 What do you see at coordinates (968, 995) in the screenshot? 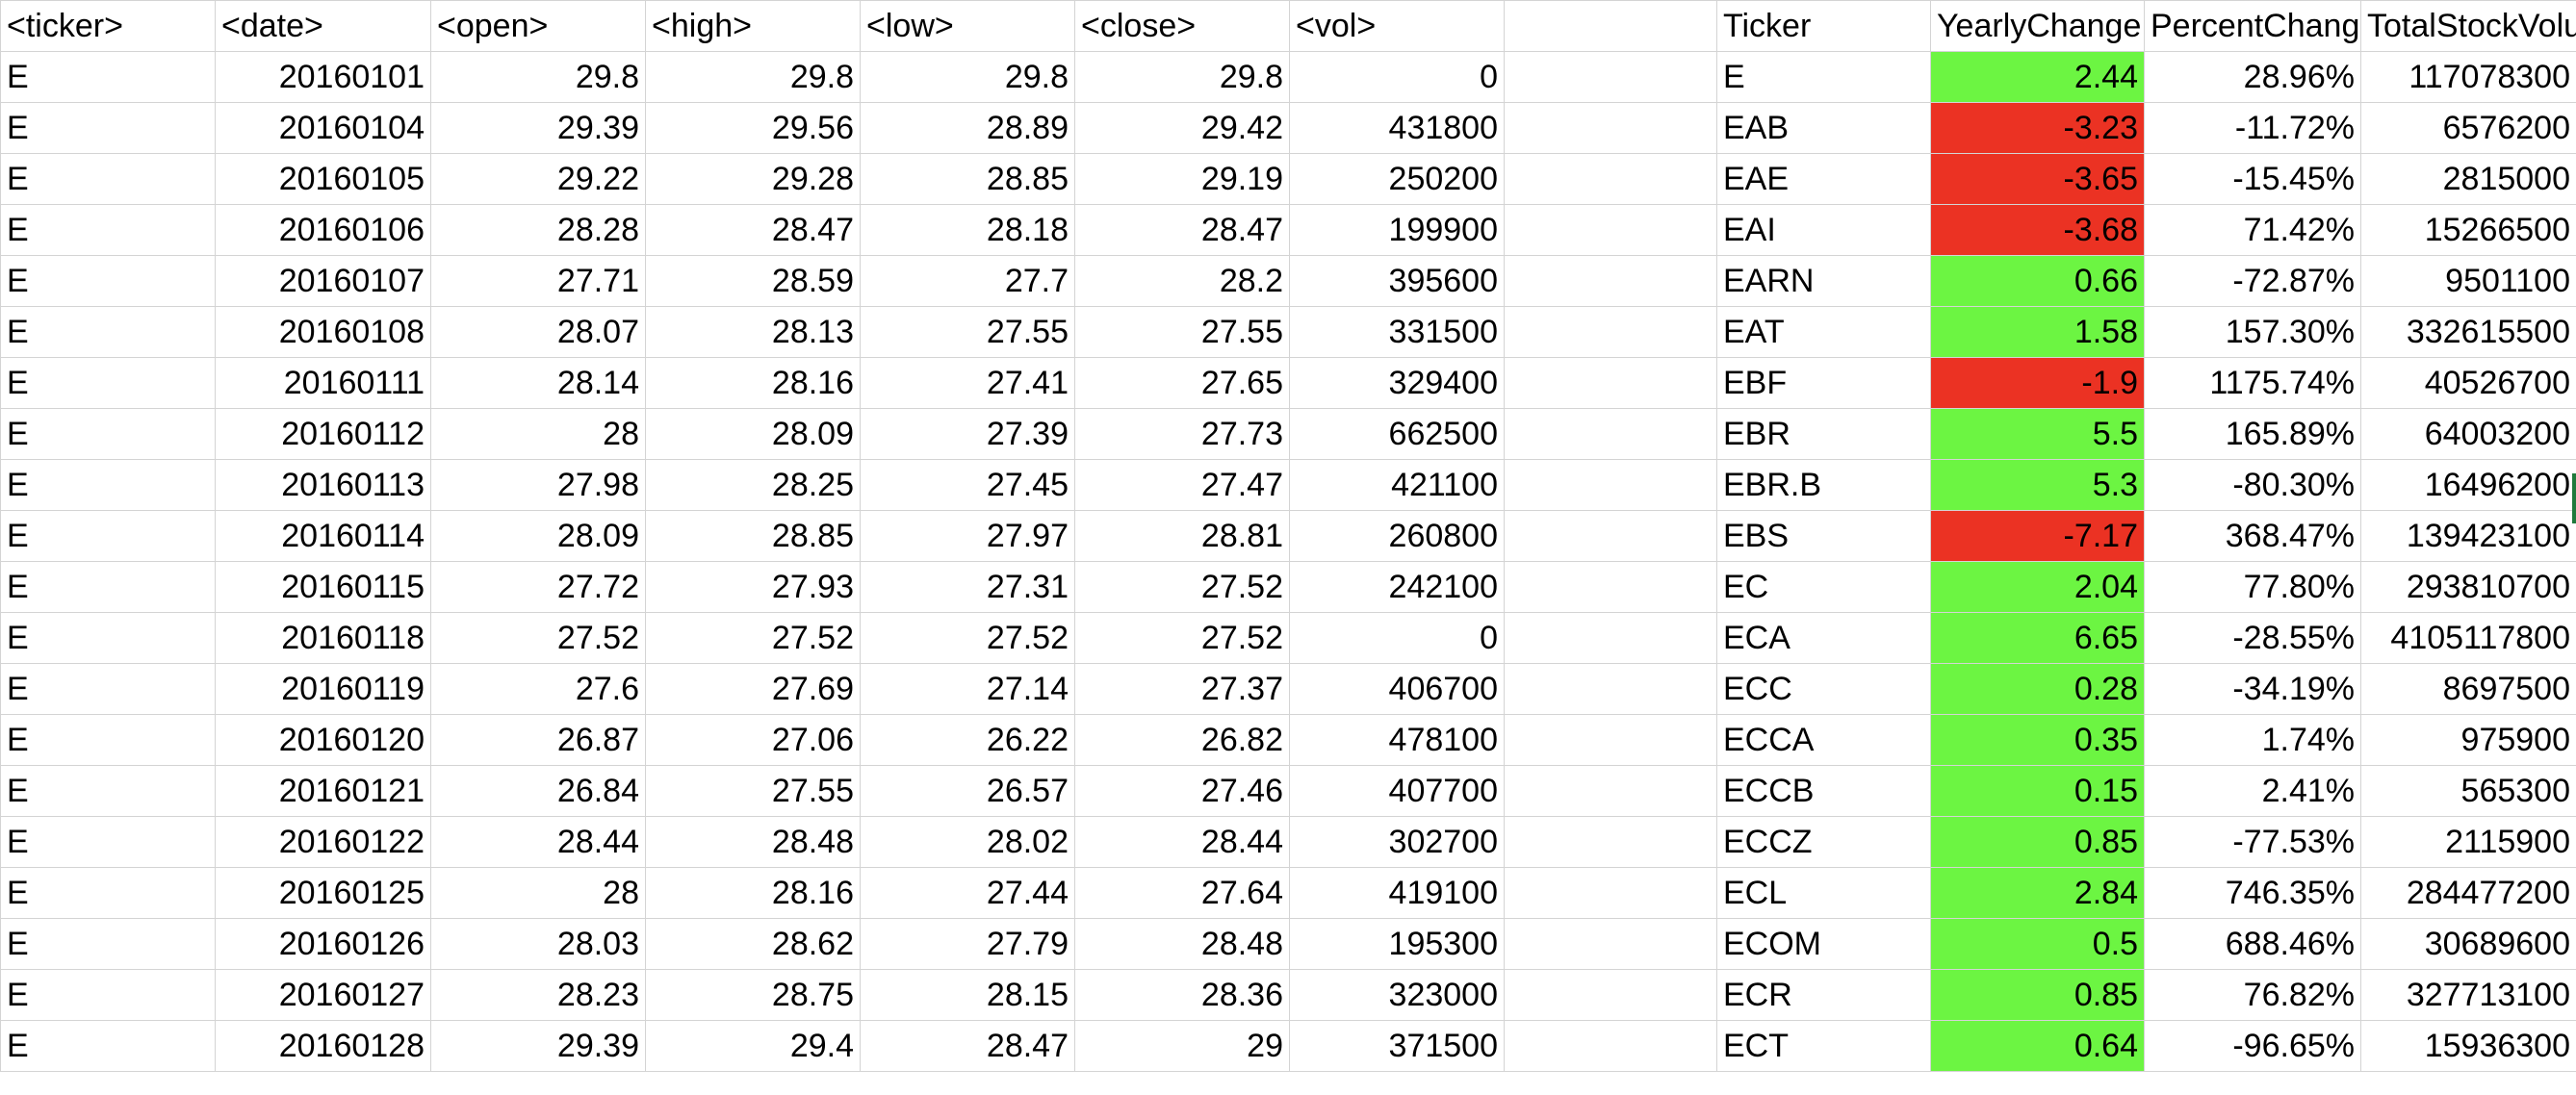
I see `raw-value-cell: 28.15` at bounding box center [968, 995].